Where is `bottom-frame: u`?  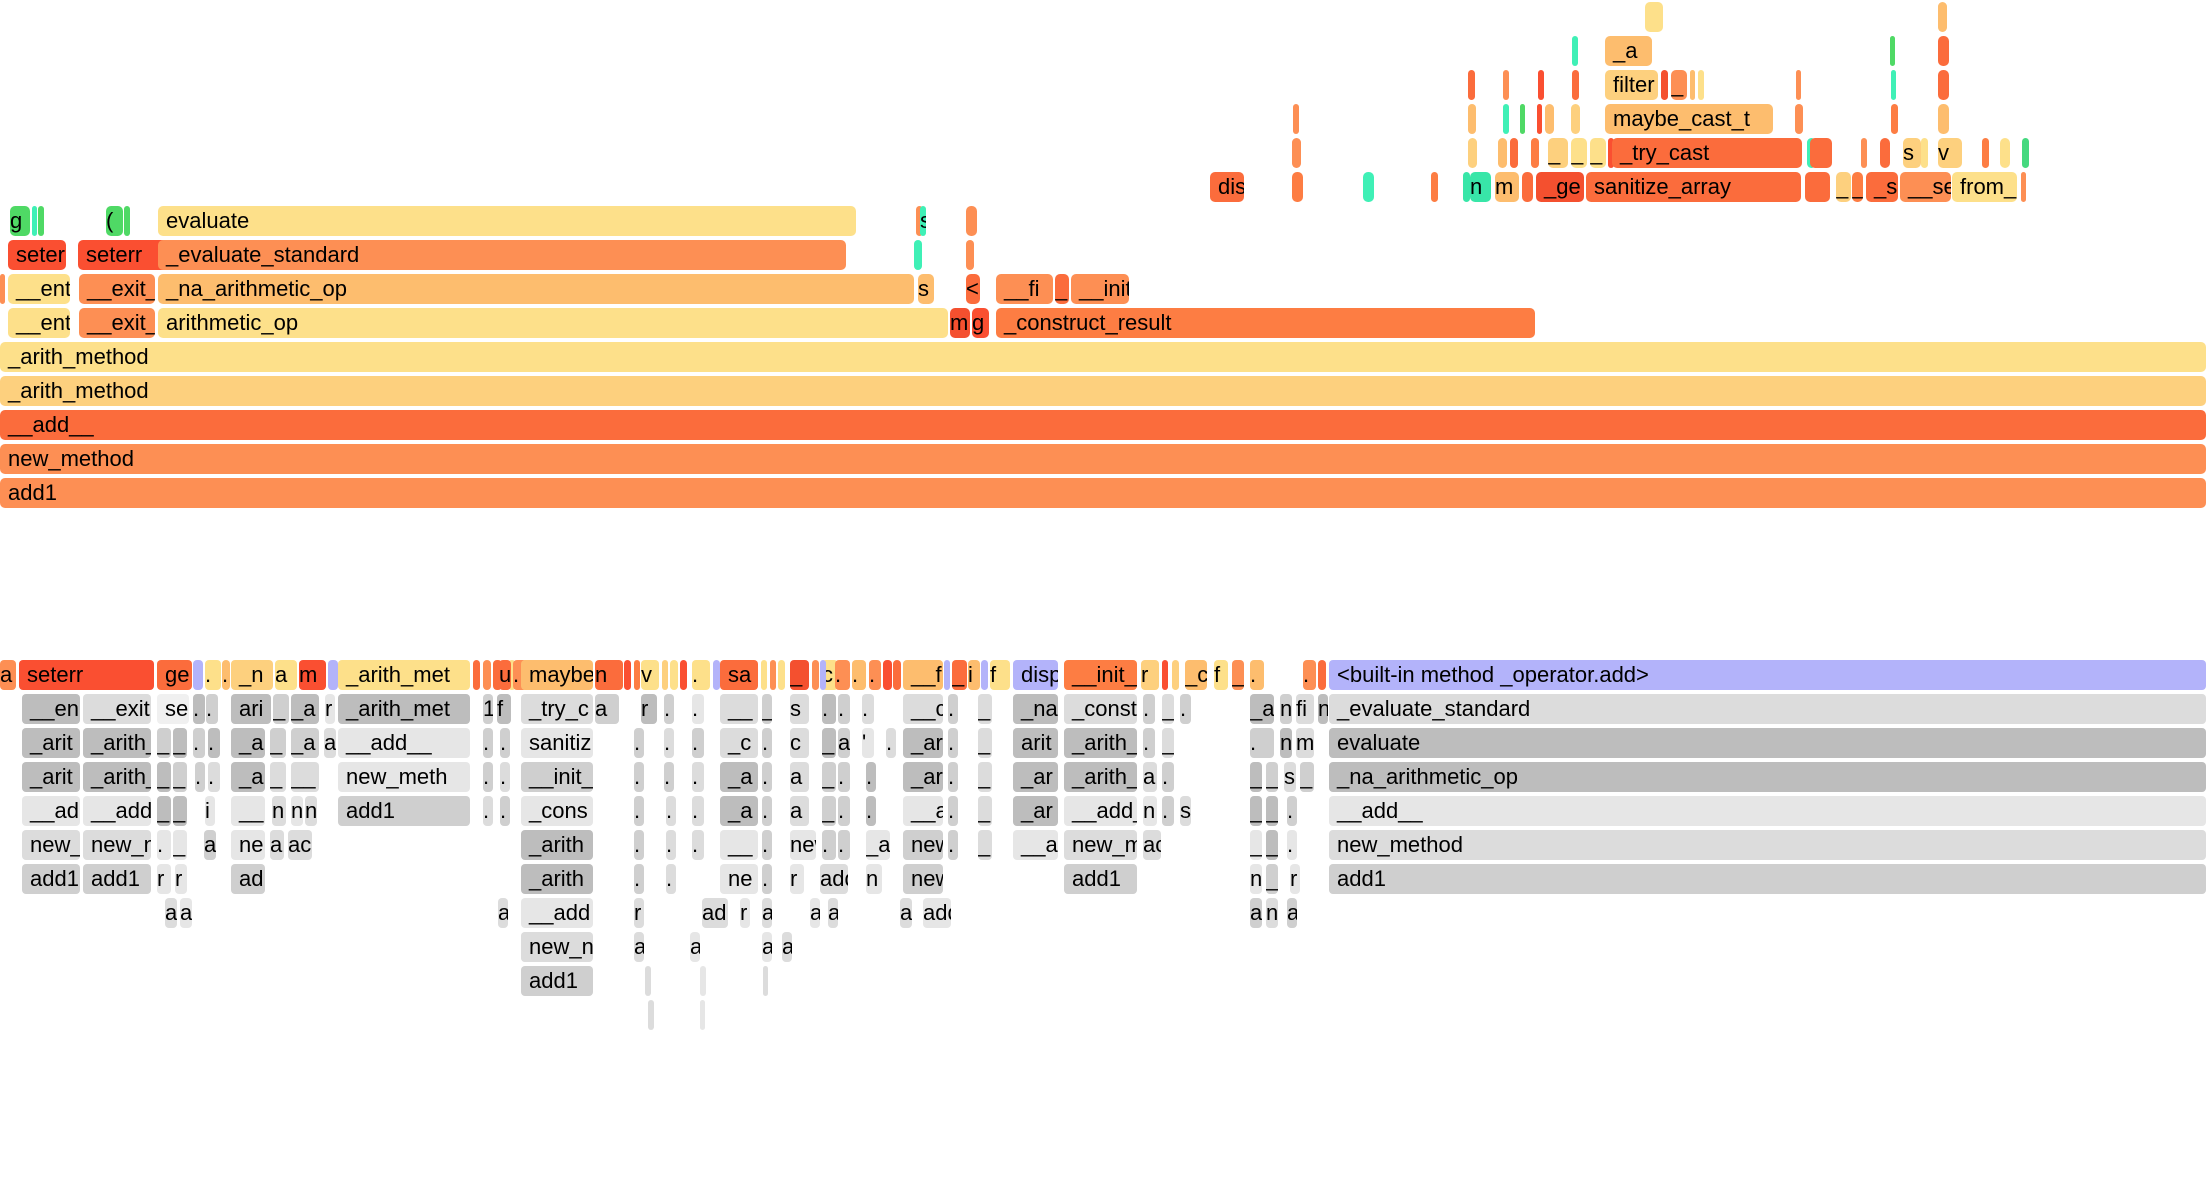
bottom-frame: u is located at coordinates (505, 675).